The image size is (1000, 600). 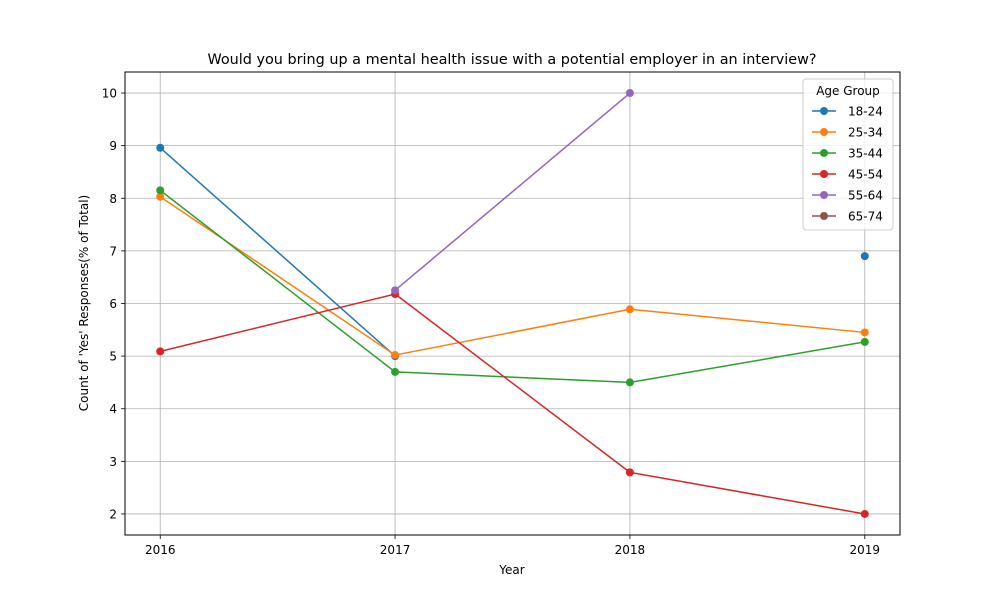 I want to click on y-tick-label: 6, so click(x=113, y=304).